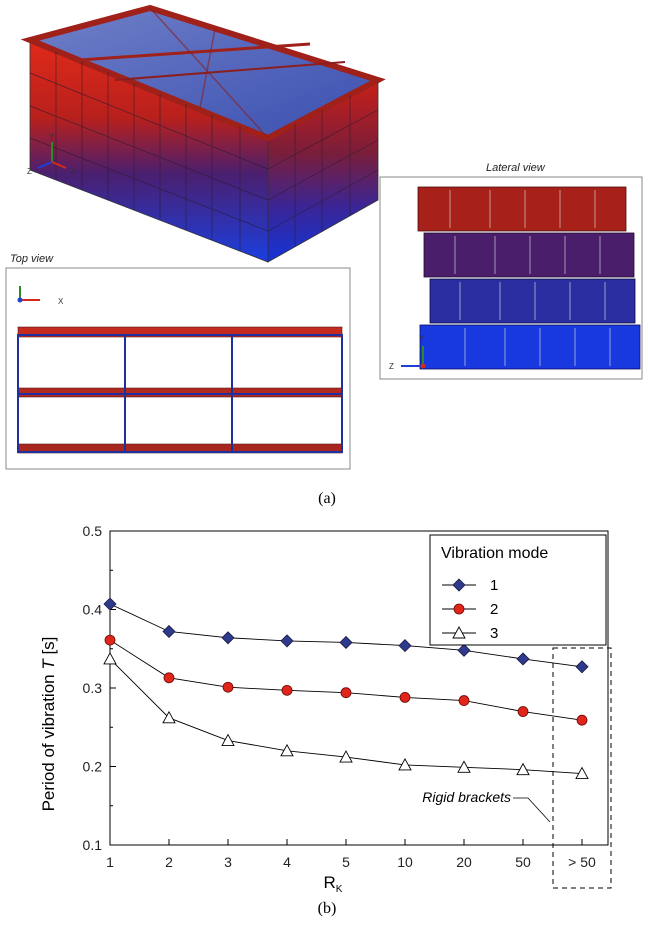 Image resolution: width=648 pixels, height=929 pixels. Describe the element at coordinates (48, 664) in the screenshot. I see `y-axis-title-var: T` at that location.